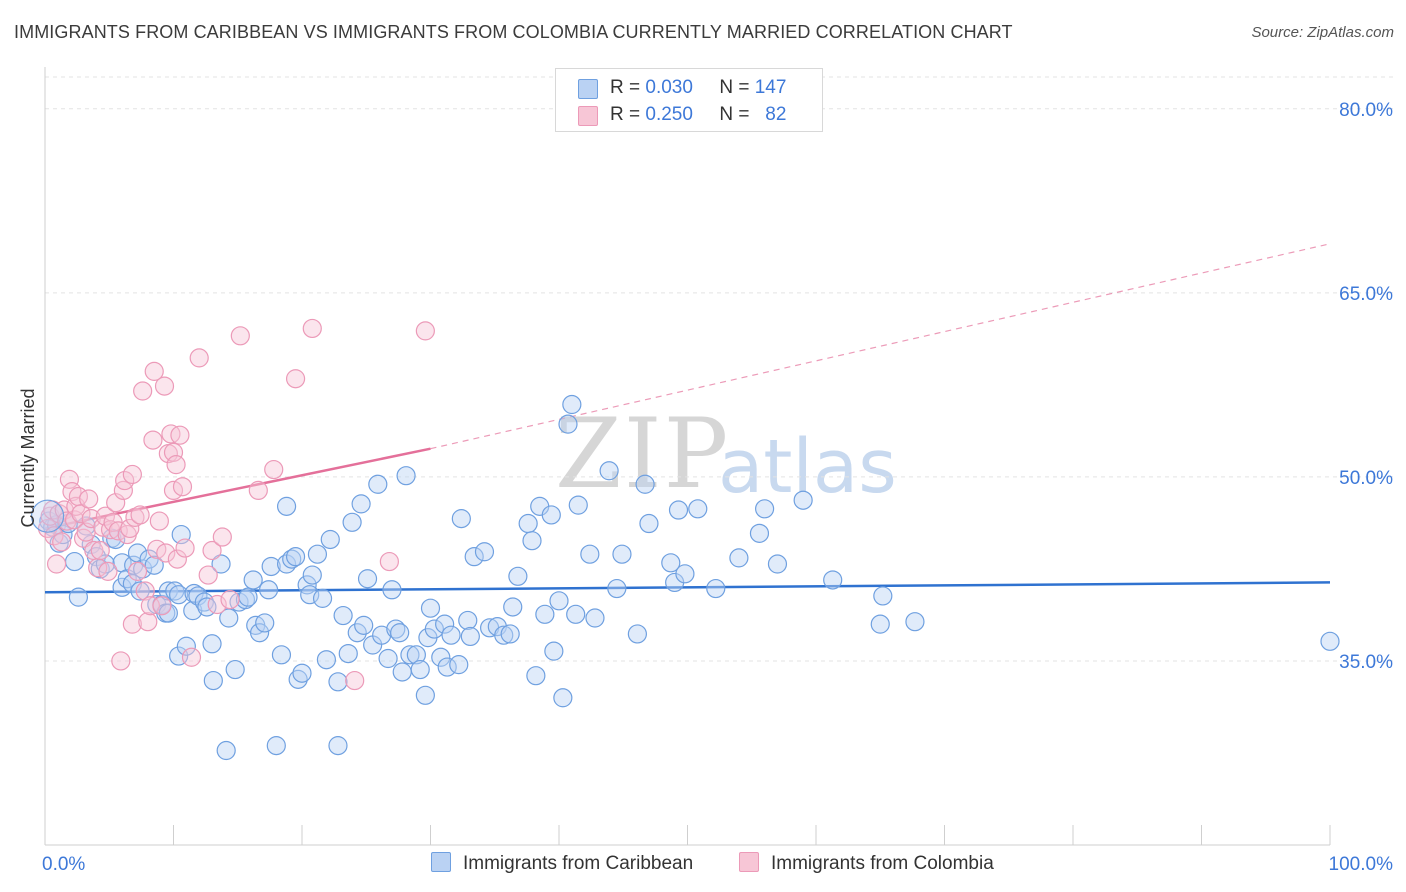  Describe the element at coordinates (734, 87) in the screenshot. I see `n-label: N =` at that location.